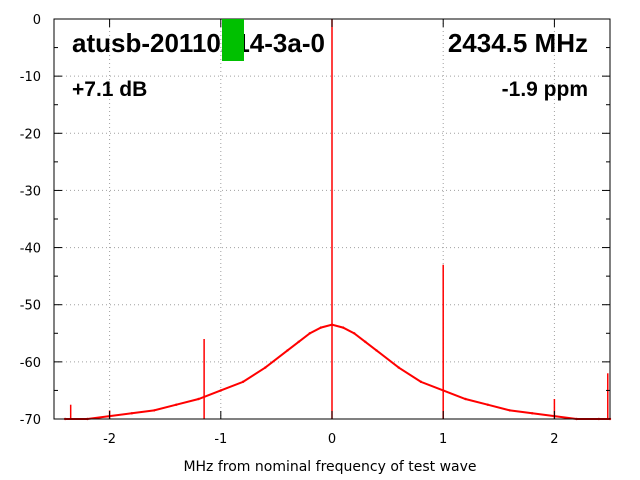 Image resolution: width=640 pixels, height=480 pixels. Describe the element at coordinates (30, 191) in the screenshot. I see `y-tick-label: -30` at that location.